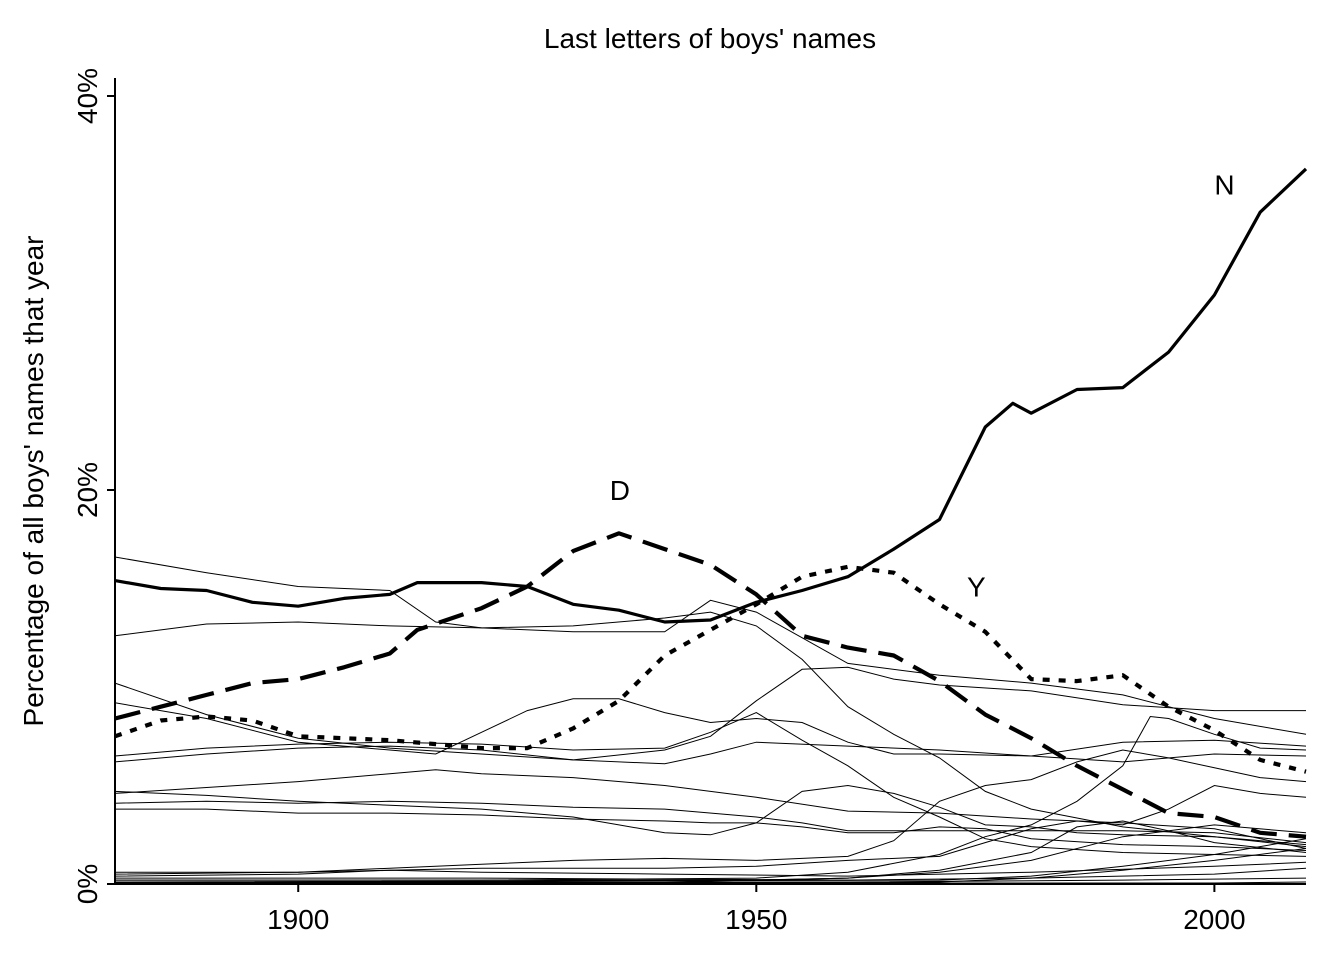 Image resolution: width=1344 pixels, height=960 pixels. I want to click on series-label-d: D, so click(620, 490).